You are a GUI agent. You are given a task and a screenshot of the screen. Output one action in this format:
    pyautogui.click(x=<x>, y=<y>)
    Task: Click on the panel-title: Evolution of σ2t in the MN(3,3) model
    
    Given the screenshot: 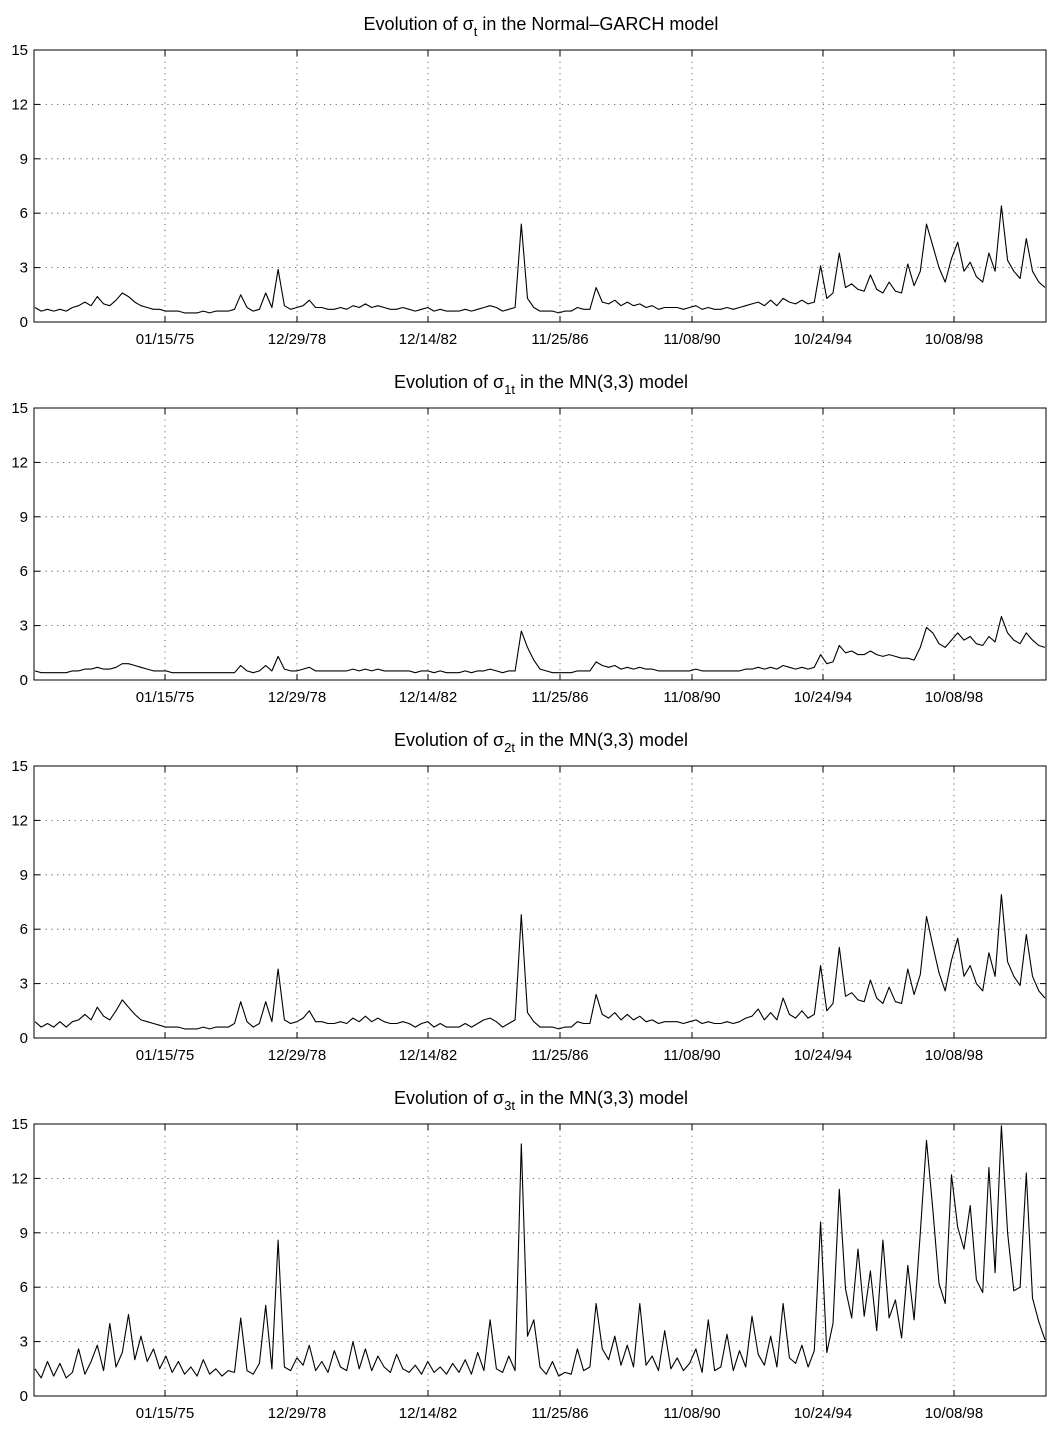 What is the action you would take?
    pyautogui.click(x=541, y=742)
    